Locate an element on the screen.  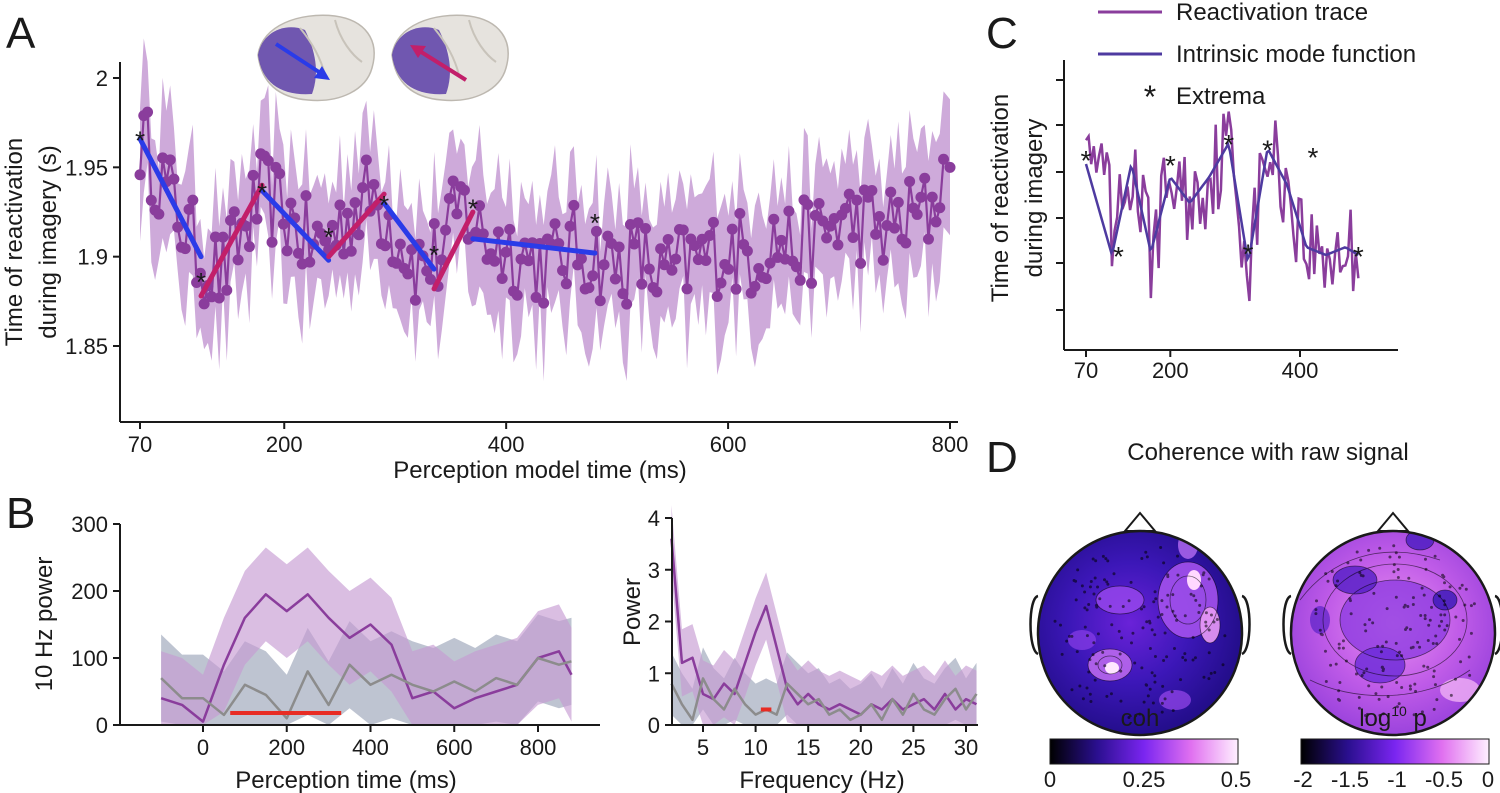
panel-b-left-x-tick-label: 800 is located at coordinates (538, 747).